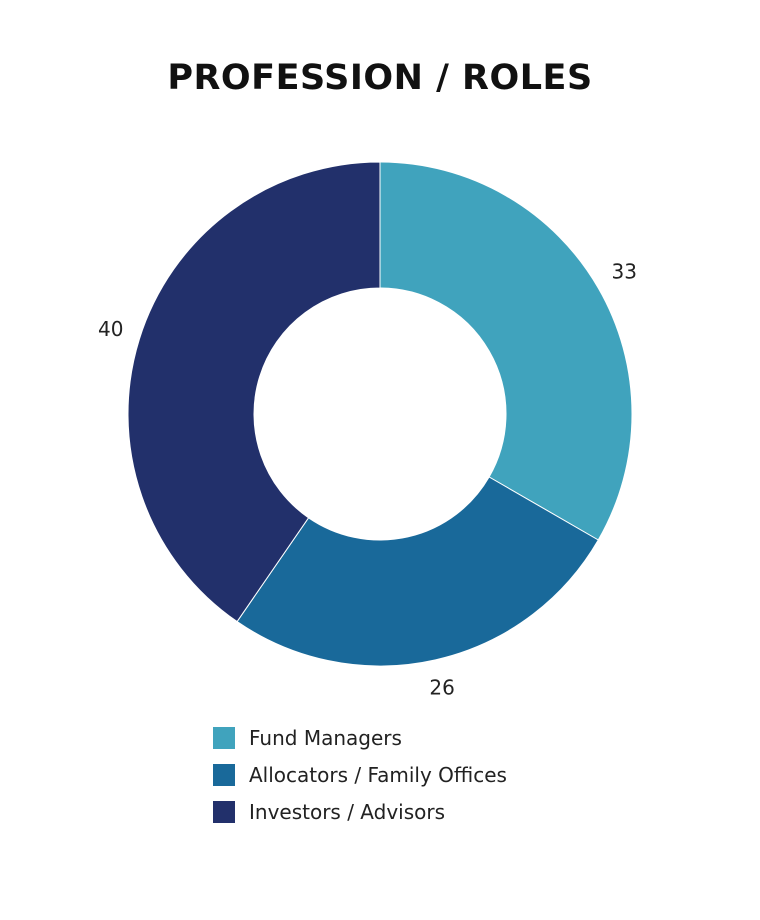 The height and width of the screenshot is (920, 760). What do you see at coordinates (380, 78) in the screenshot?
I see `chart-title: PROFESSION / ROLES` at bounding box center [380, 78].